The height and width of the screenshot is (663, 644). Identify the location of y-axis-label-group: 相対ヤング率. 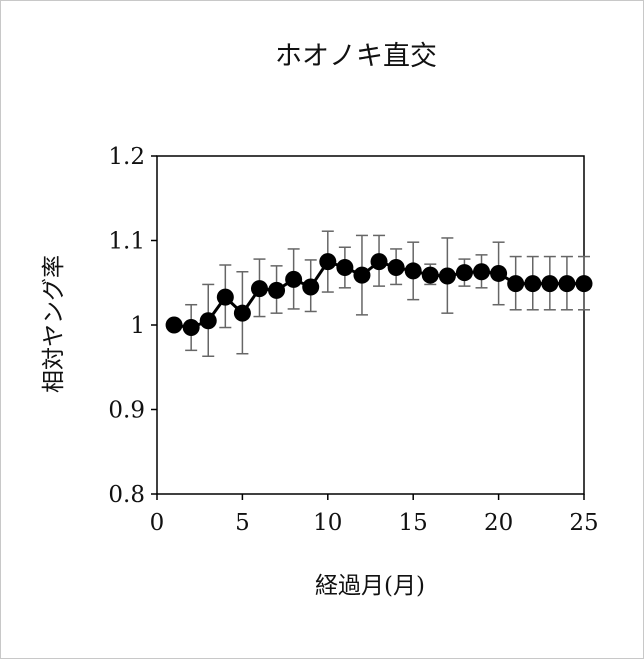
(54, 324).